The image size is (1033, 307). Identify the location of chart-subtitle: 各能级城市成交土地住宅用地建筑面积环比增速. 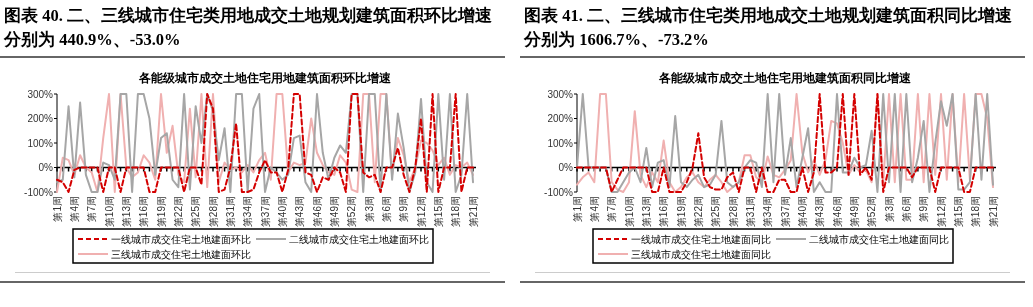
(265, 78).